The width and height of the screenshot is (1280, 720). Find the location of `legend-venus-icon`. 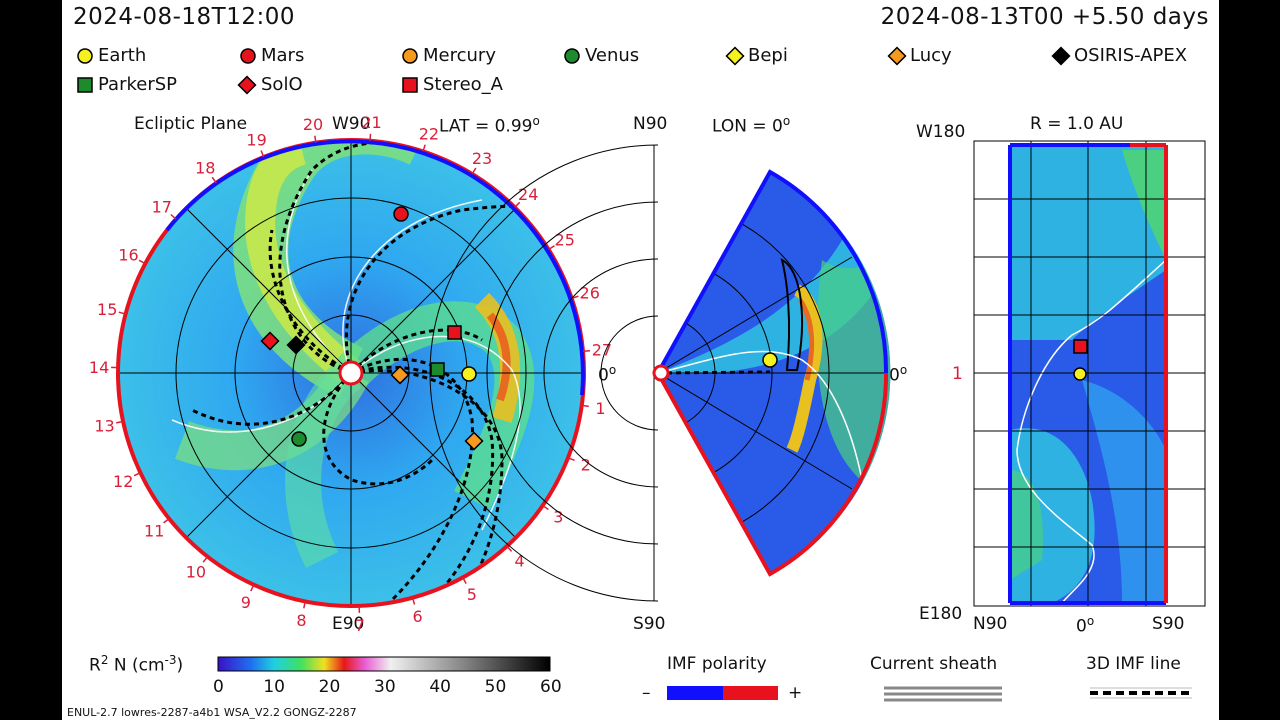

legend-venus-icon is located at coordinates (572, 56).